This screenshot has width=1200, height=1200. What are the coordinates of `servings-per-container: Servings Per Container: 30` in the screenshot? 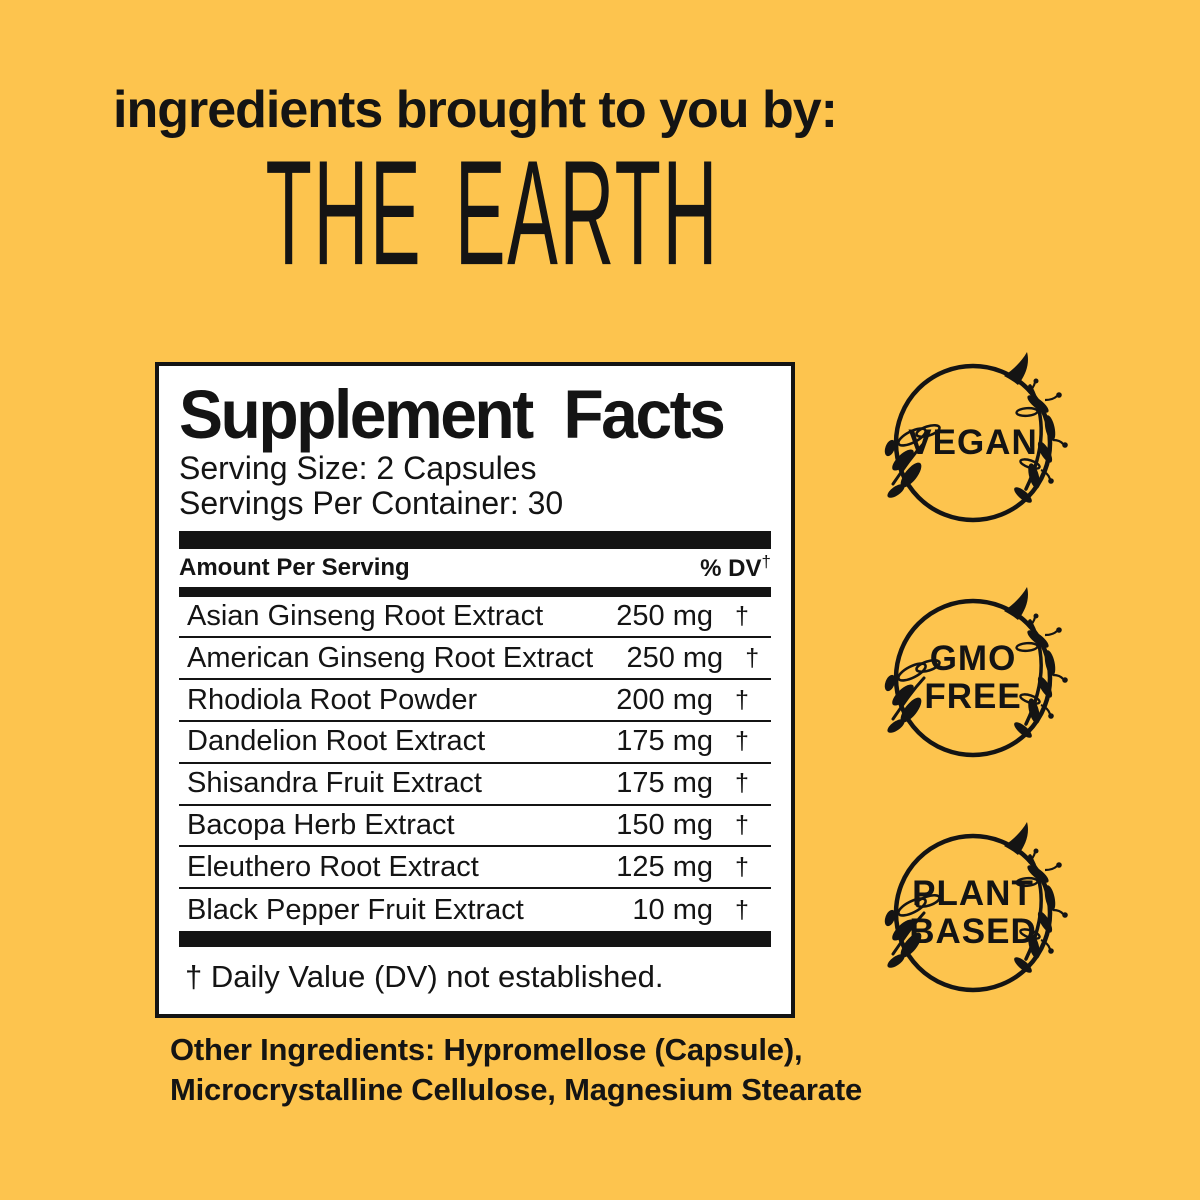 It's located at (371, 503).